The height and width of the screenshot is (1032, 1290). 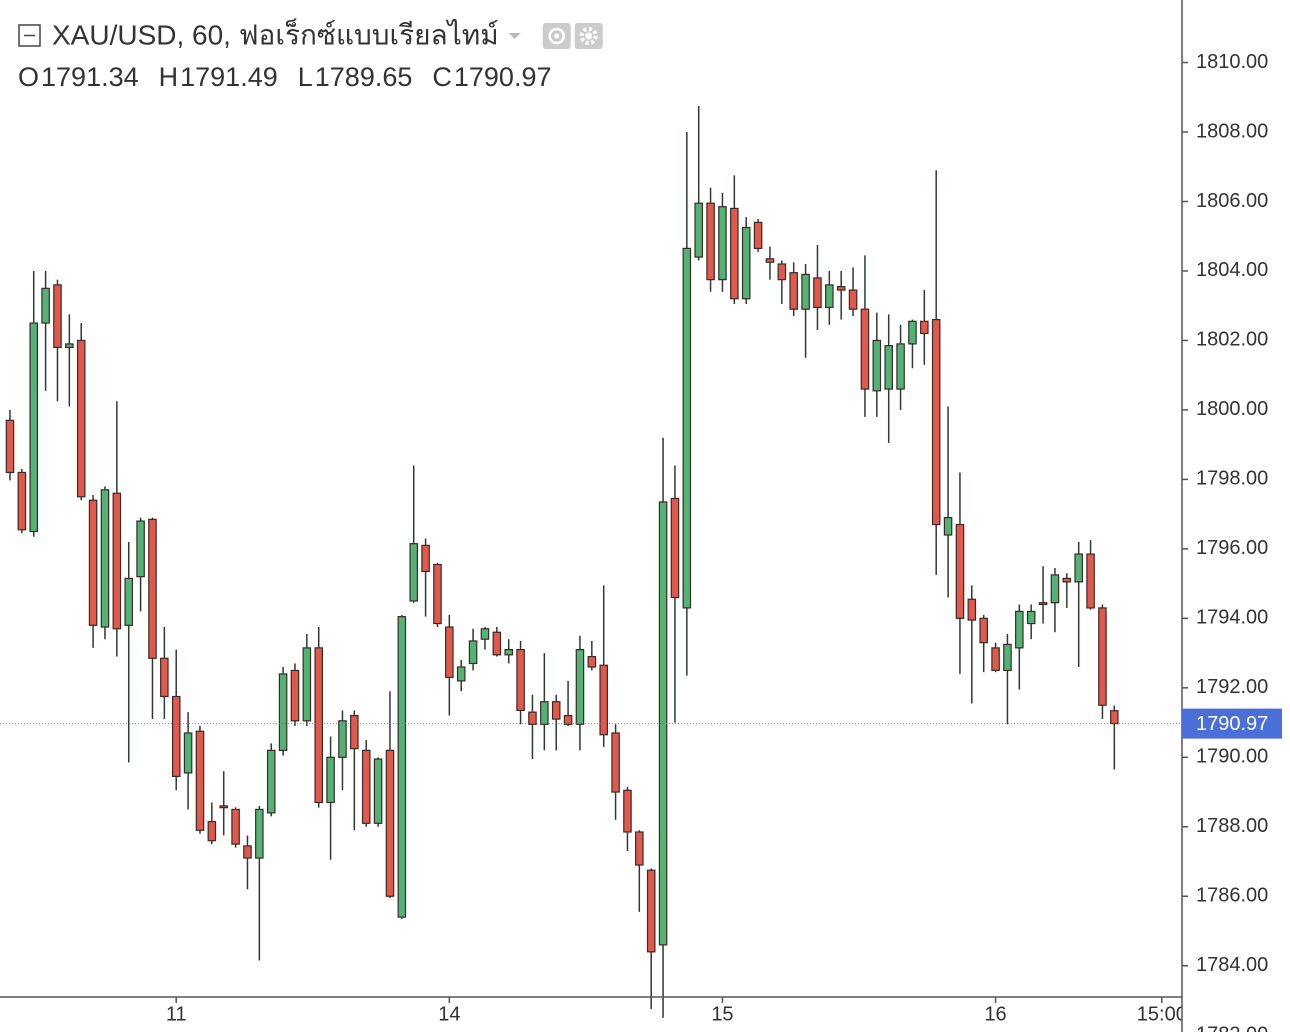 What do you see at coordinates (995, 1014) in the screenshot?
I see `x-tick-label: 16` at bounding box center [995, 1014].